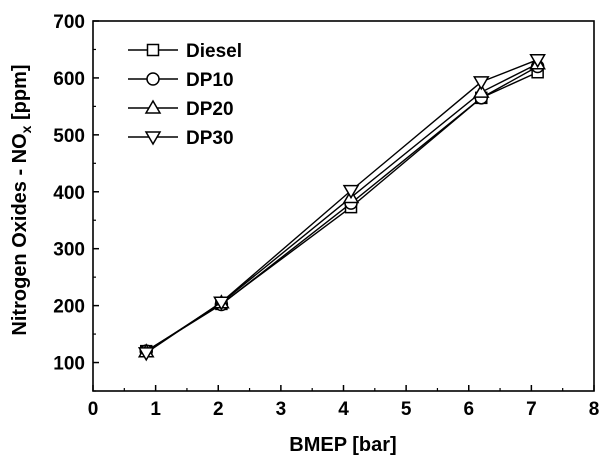 This screenshot has width=600, height=458. I want to click on x-tick-label: 4, so click(343, 409).